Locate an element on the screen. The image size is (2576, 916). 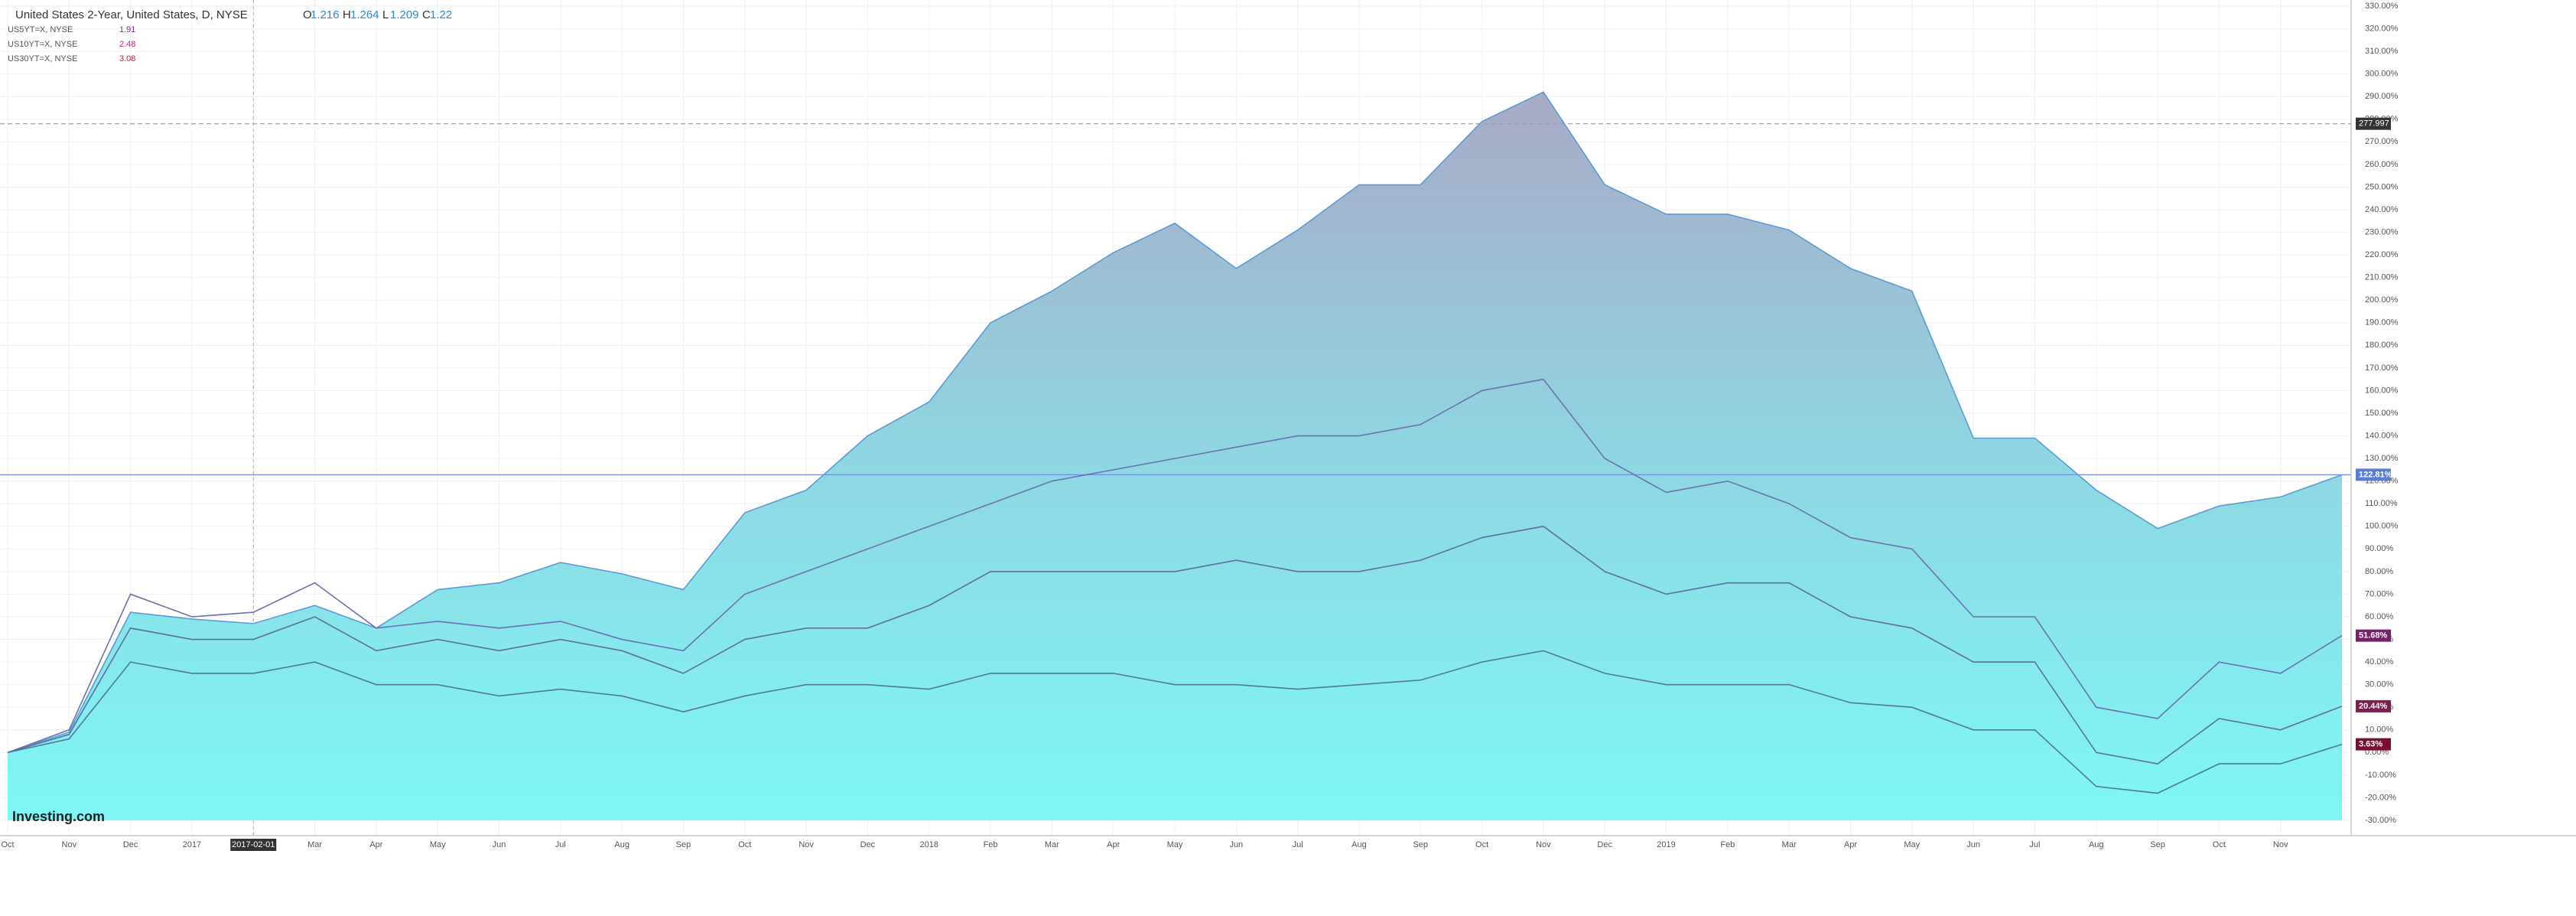
y-tick-label: 240.00% is located at coordinates (2382, 209).